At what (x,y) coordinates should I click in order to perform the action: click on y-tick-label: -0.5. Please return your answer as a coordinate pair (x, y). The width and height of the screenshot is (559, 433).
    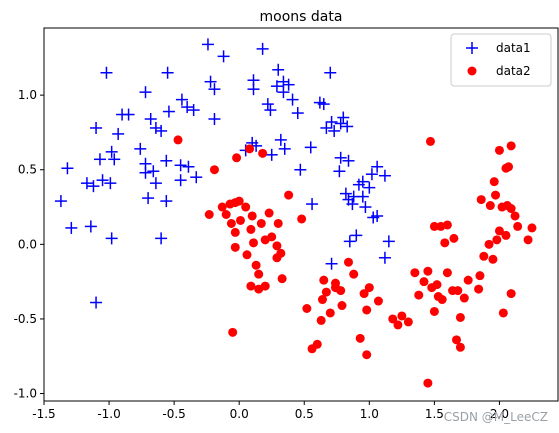
    Looking at the image, I should click on (25, 319).